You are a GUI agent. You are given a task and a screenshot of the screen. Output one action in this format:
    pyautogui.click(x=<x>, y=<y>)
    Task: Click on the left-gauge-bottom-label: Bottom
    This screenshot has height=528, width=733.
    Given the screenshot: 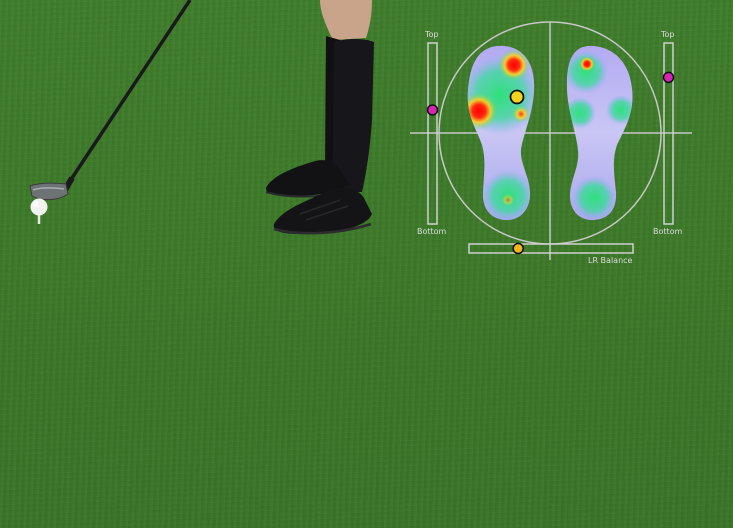 What is the action you would take?
    pyautogui.click(x=432, y=231)
    